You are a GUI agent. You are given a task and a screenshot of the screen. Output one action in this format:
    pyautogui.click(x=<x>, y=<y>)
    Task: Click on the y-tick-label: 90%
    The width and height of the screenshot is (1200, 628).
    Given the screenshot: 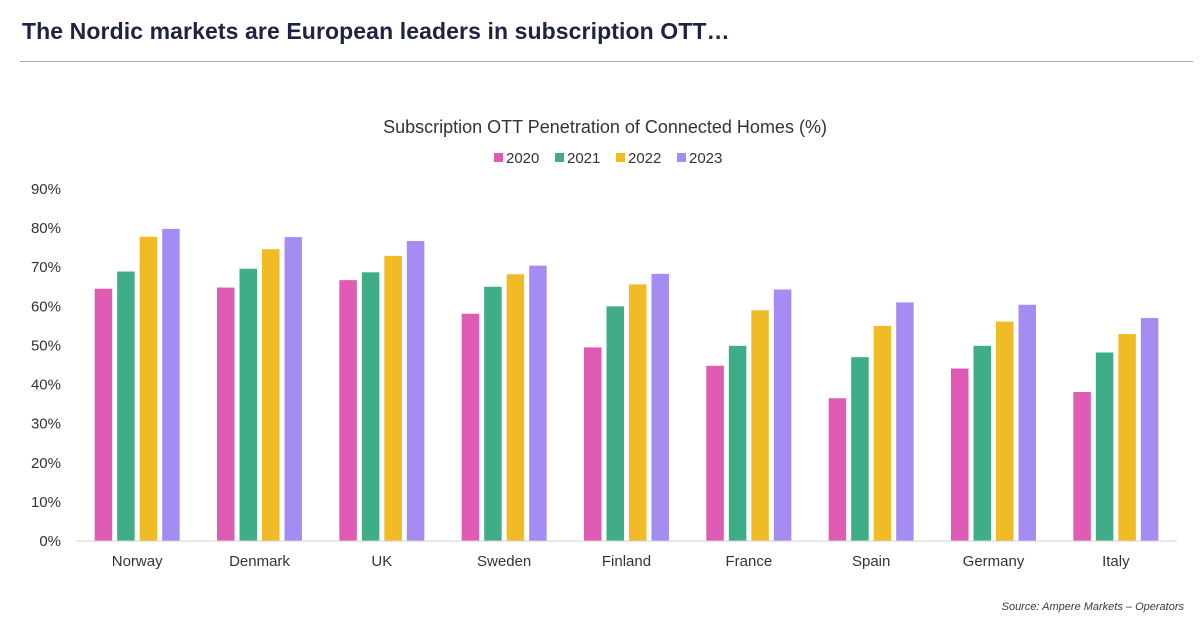 What is the action you would take?
    pyautogui.click(x=46, y=189)
    